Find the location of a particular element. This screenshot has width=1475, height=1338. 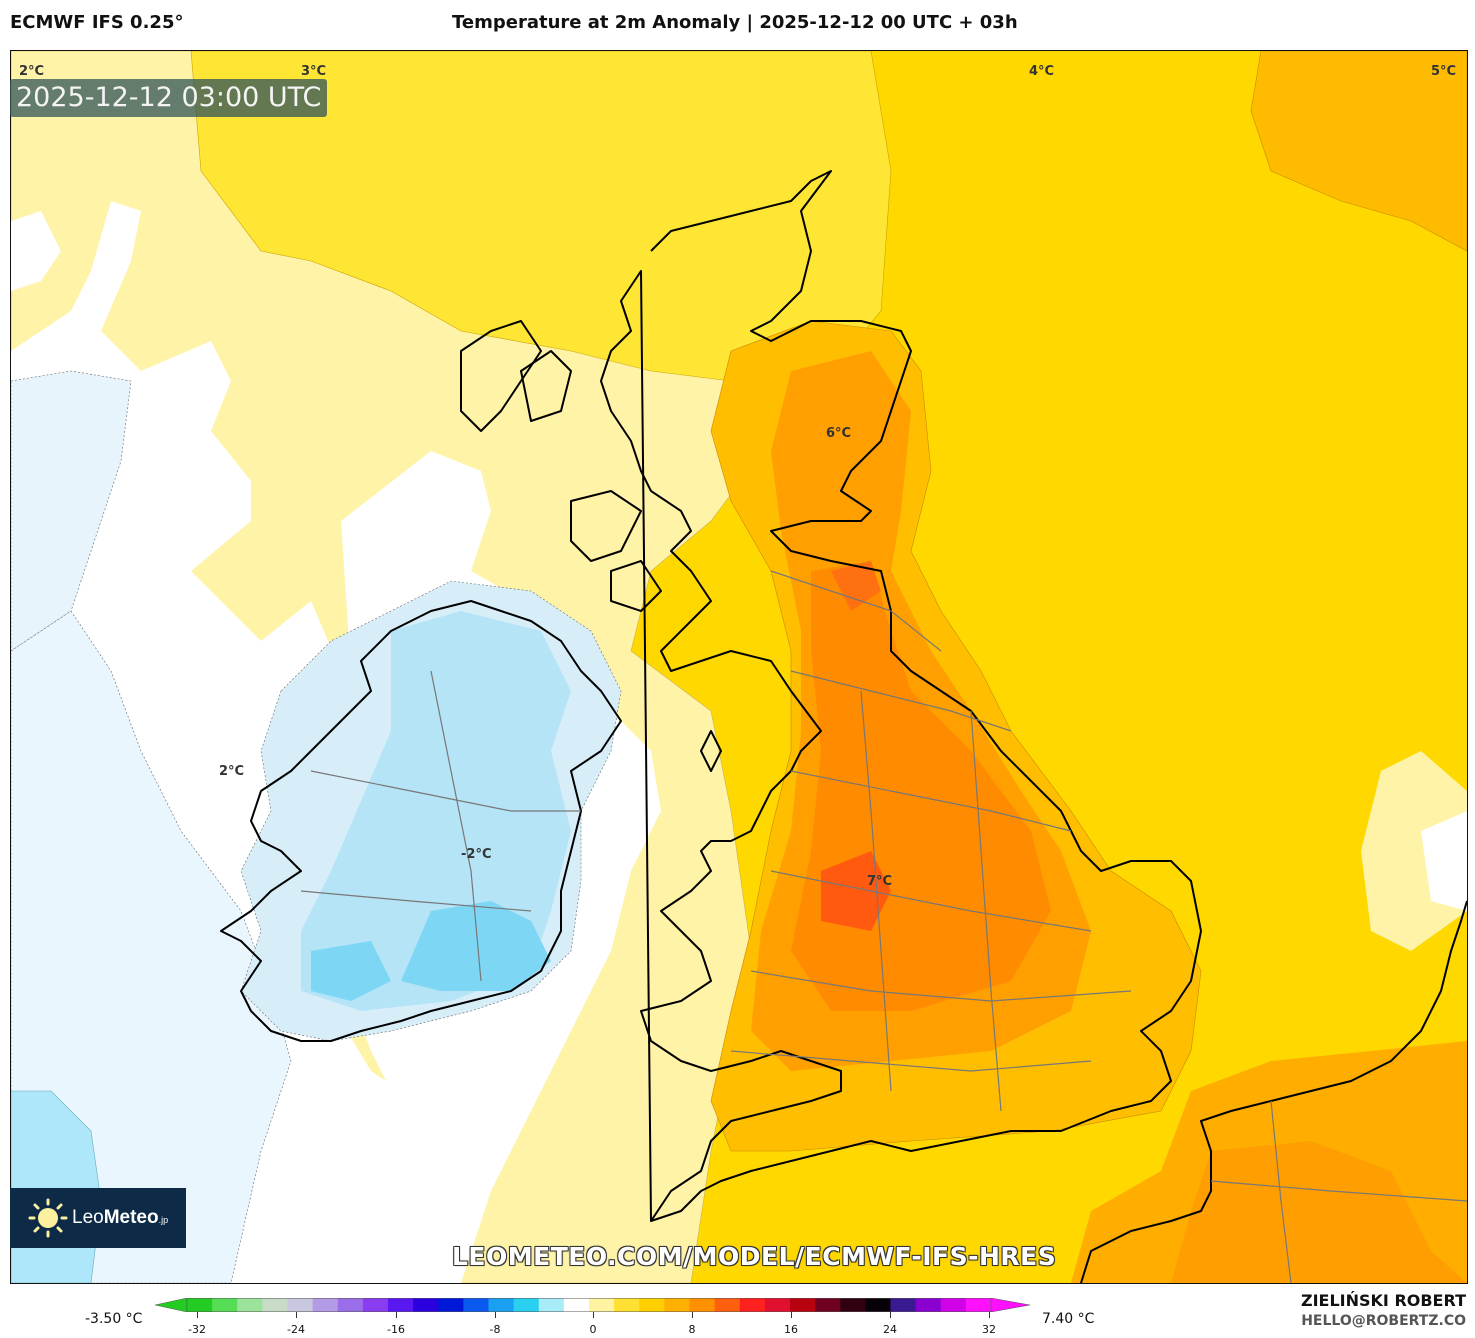

colorbar-min-label: -3.50 °C is located at coordinates (114, 1319).